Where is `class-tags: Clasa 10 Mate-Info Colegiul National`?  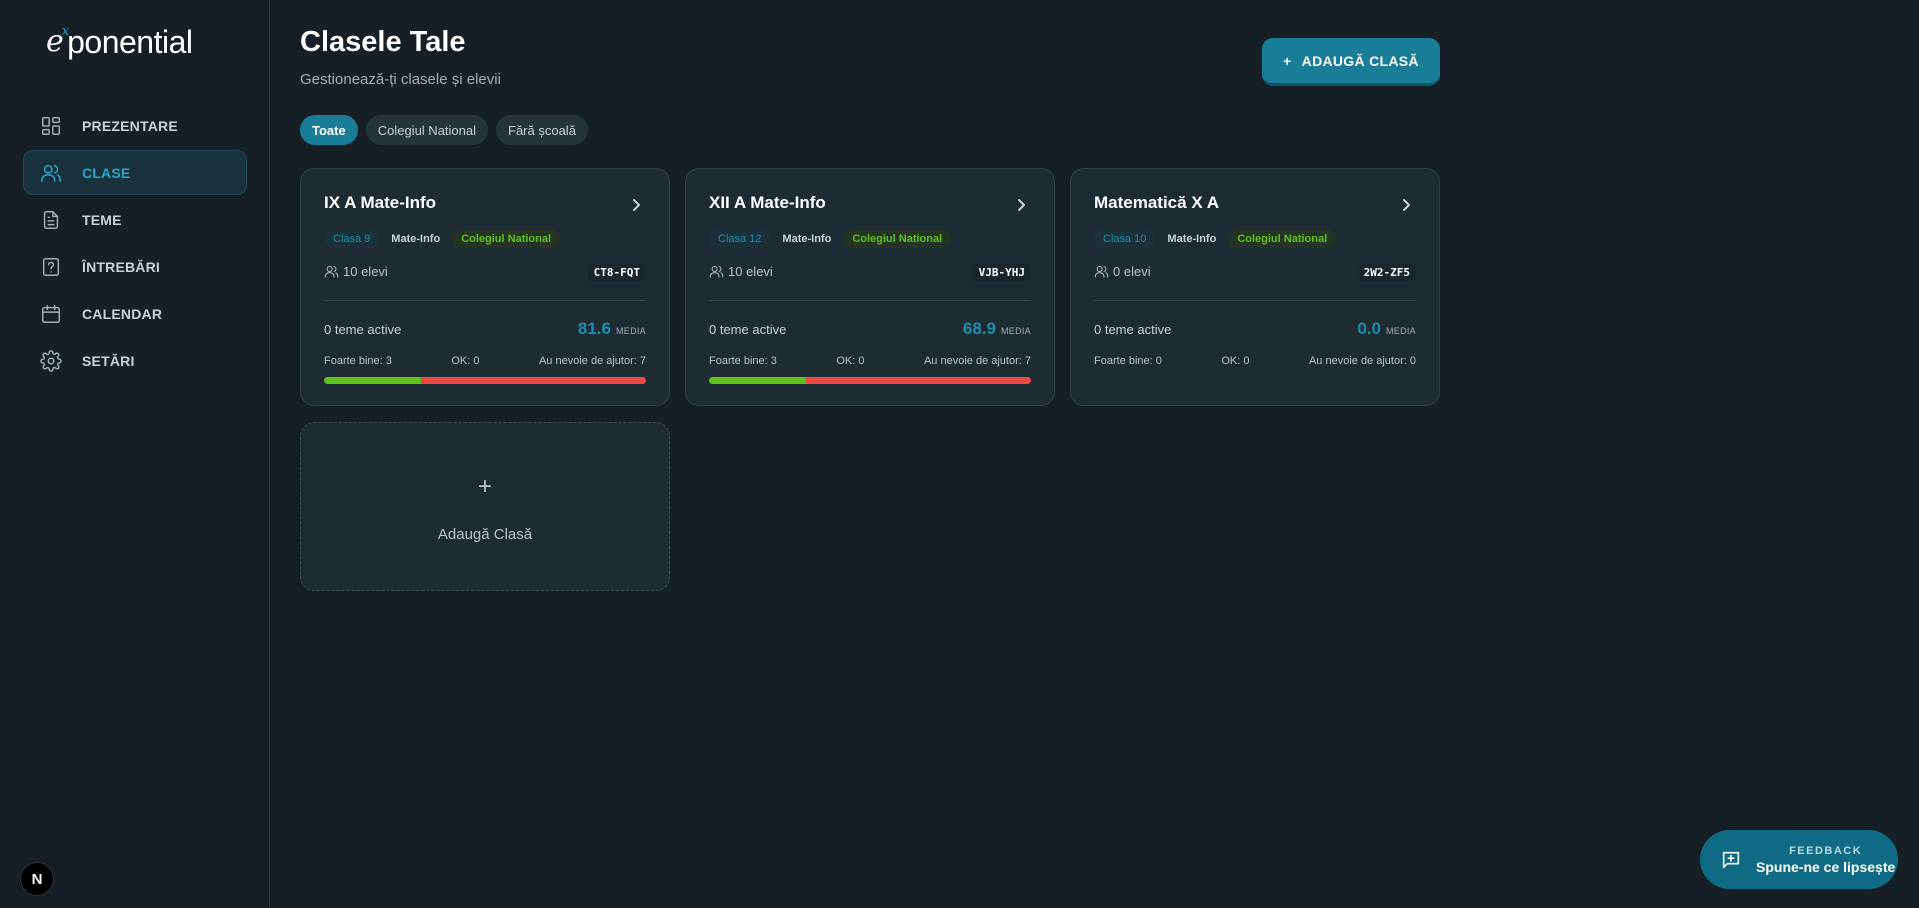
class-tags: Clasa 10 Mate-Info Colegiul National is located at coordinates (1215, 239).